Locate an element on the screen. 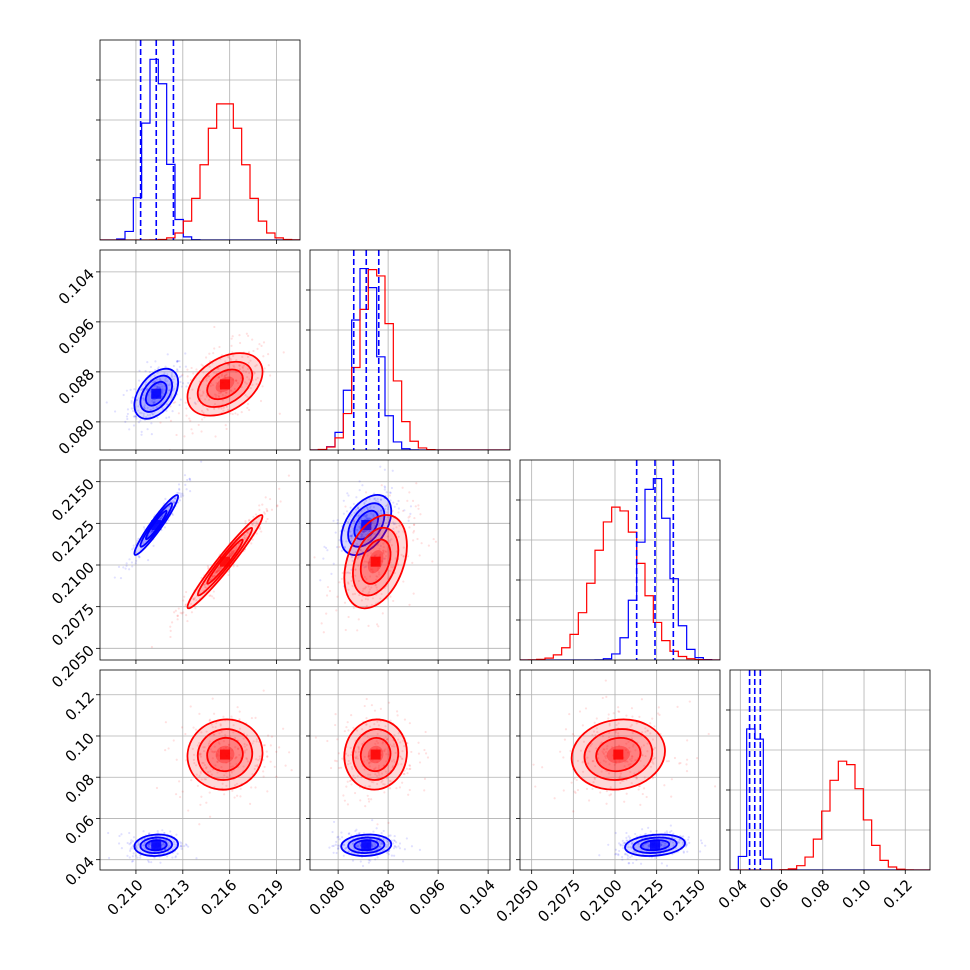 The image size is (970, 970). x-tick-label: 0.2100 is located at coordinates (601, 901).